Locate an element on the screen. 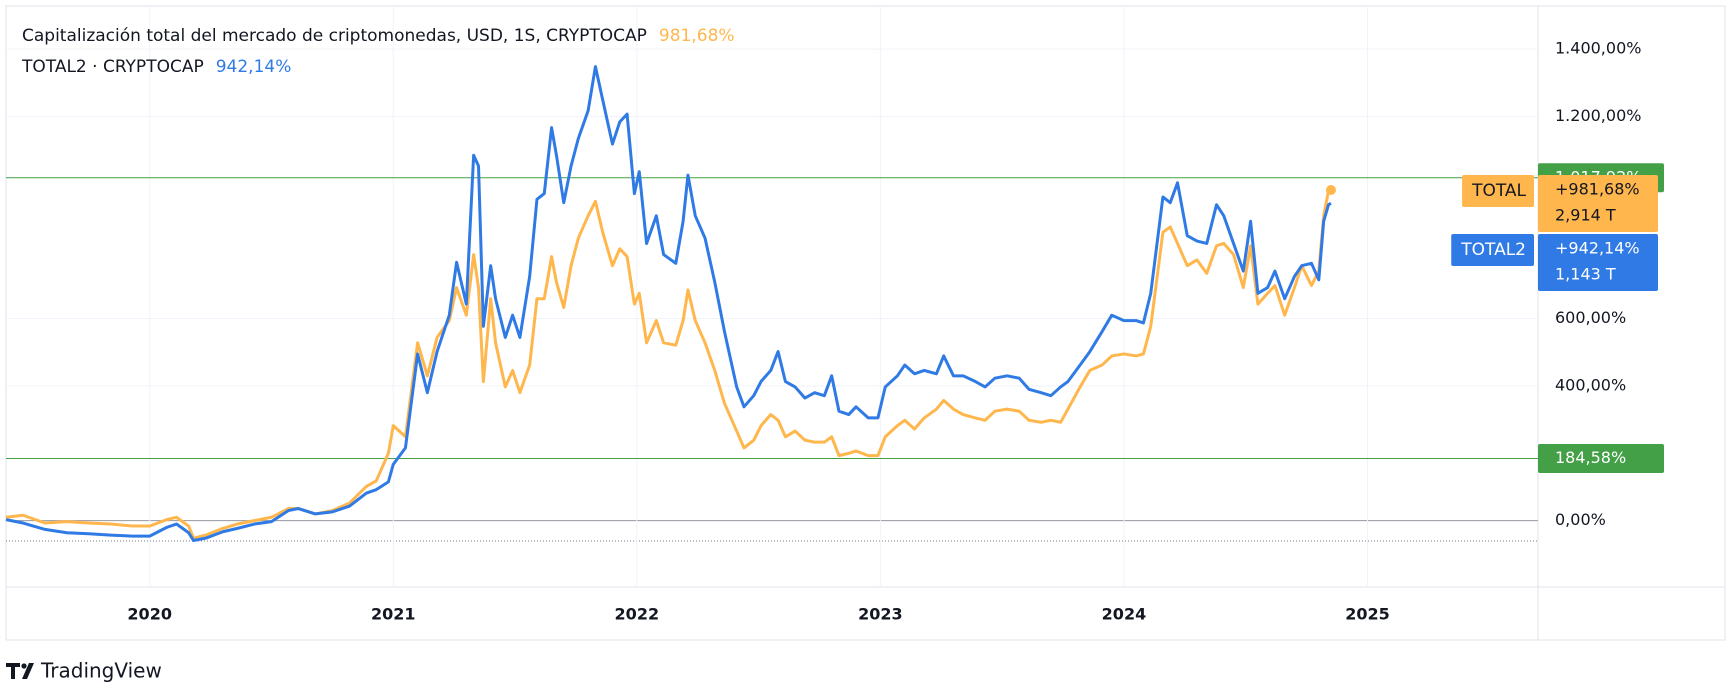 Image resolution: width=1732 pixels, height=693 pixels. series-name: TOTAL is located at coordinates (1498, 191).